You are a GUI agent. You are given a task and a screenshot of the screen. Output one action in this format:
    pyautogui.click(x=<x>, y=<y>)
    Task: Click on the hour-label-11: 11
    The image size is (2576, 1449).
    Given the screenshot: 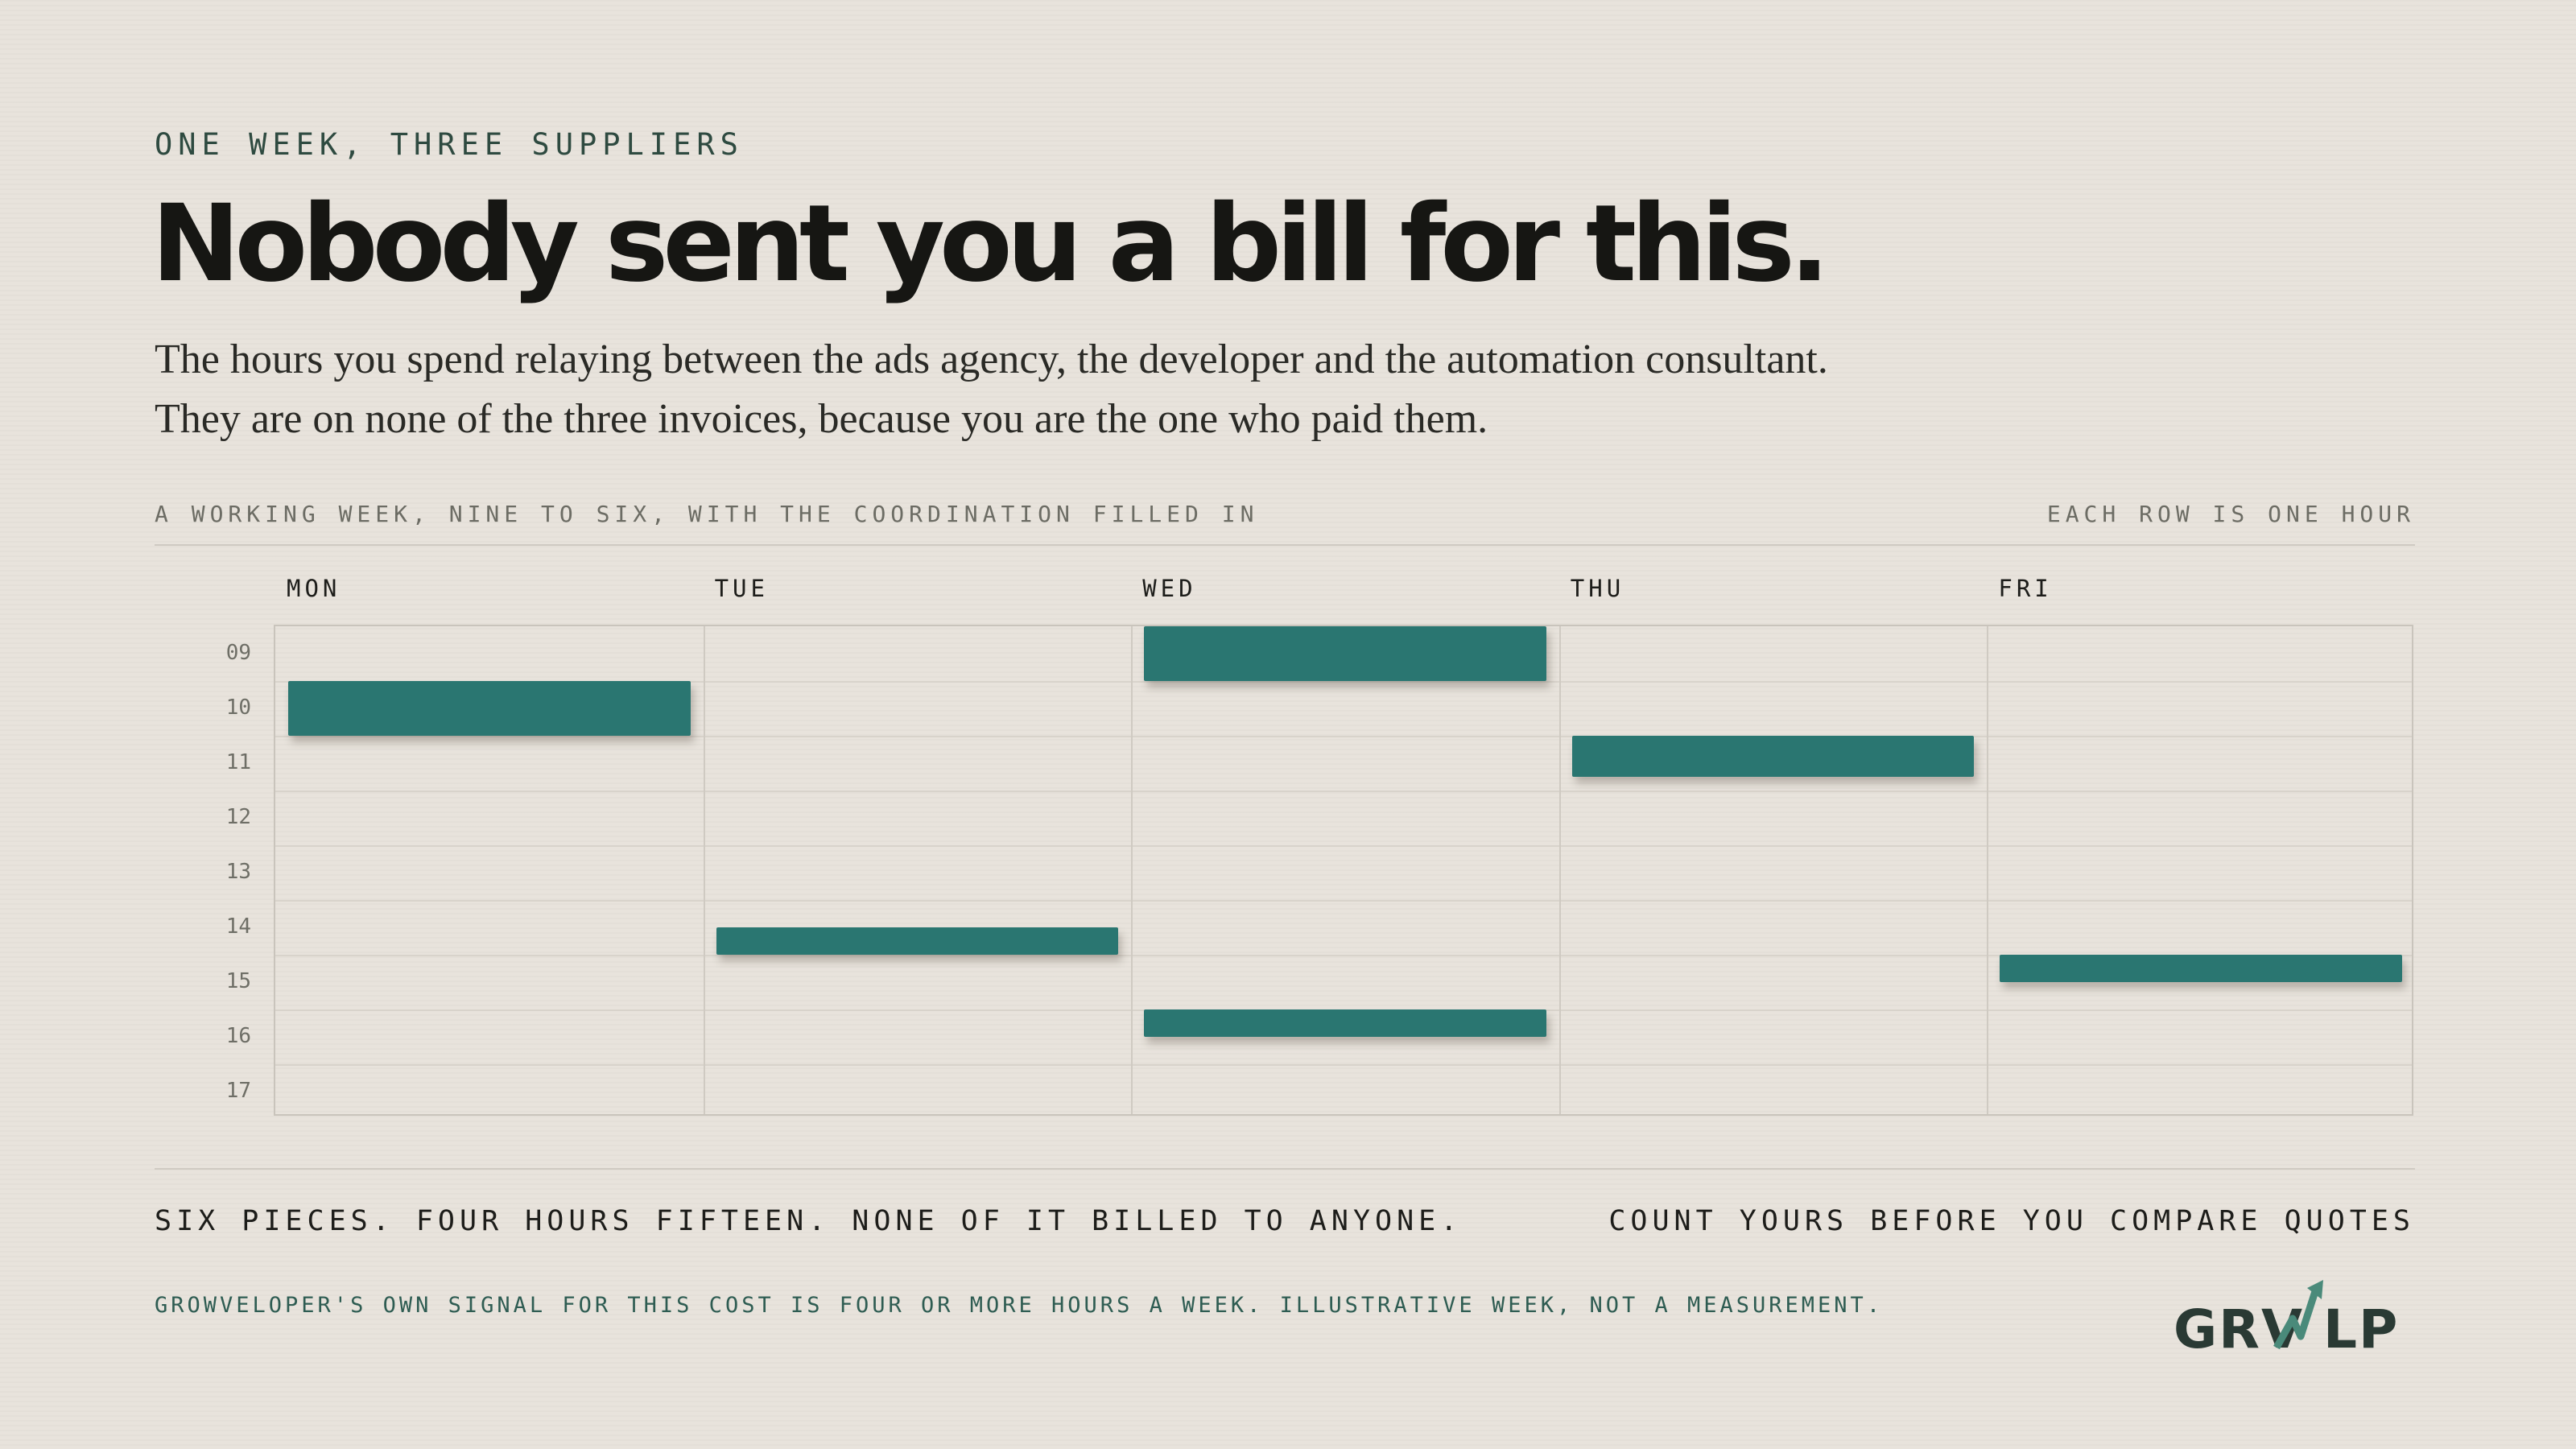 What is the action you would take?
    pyautogui.click(x=238, y=762)
    